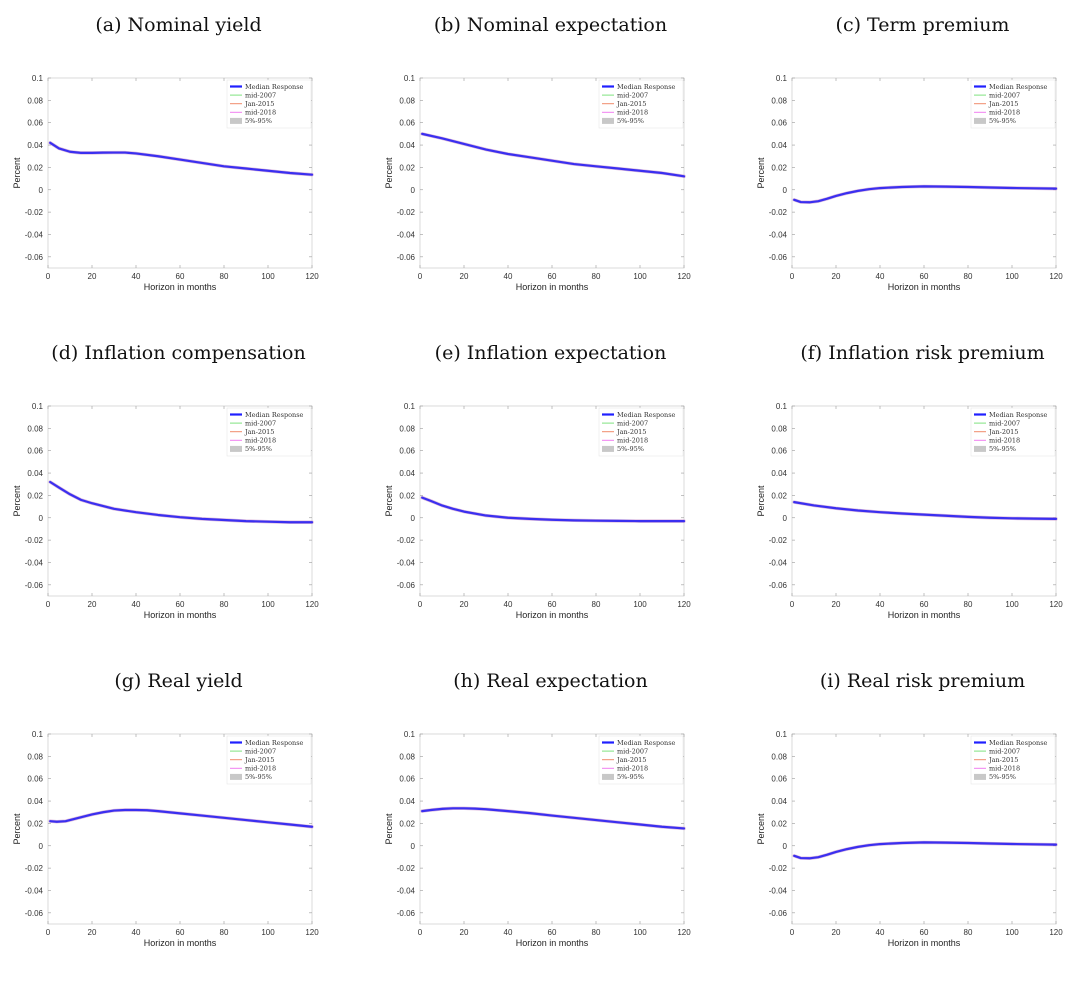  Describe the element at coordinates (178, 681) in the screenshot. I see `panel-title: (g) Real yield` at that location.